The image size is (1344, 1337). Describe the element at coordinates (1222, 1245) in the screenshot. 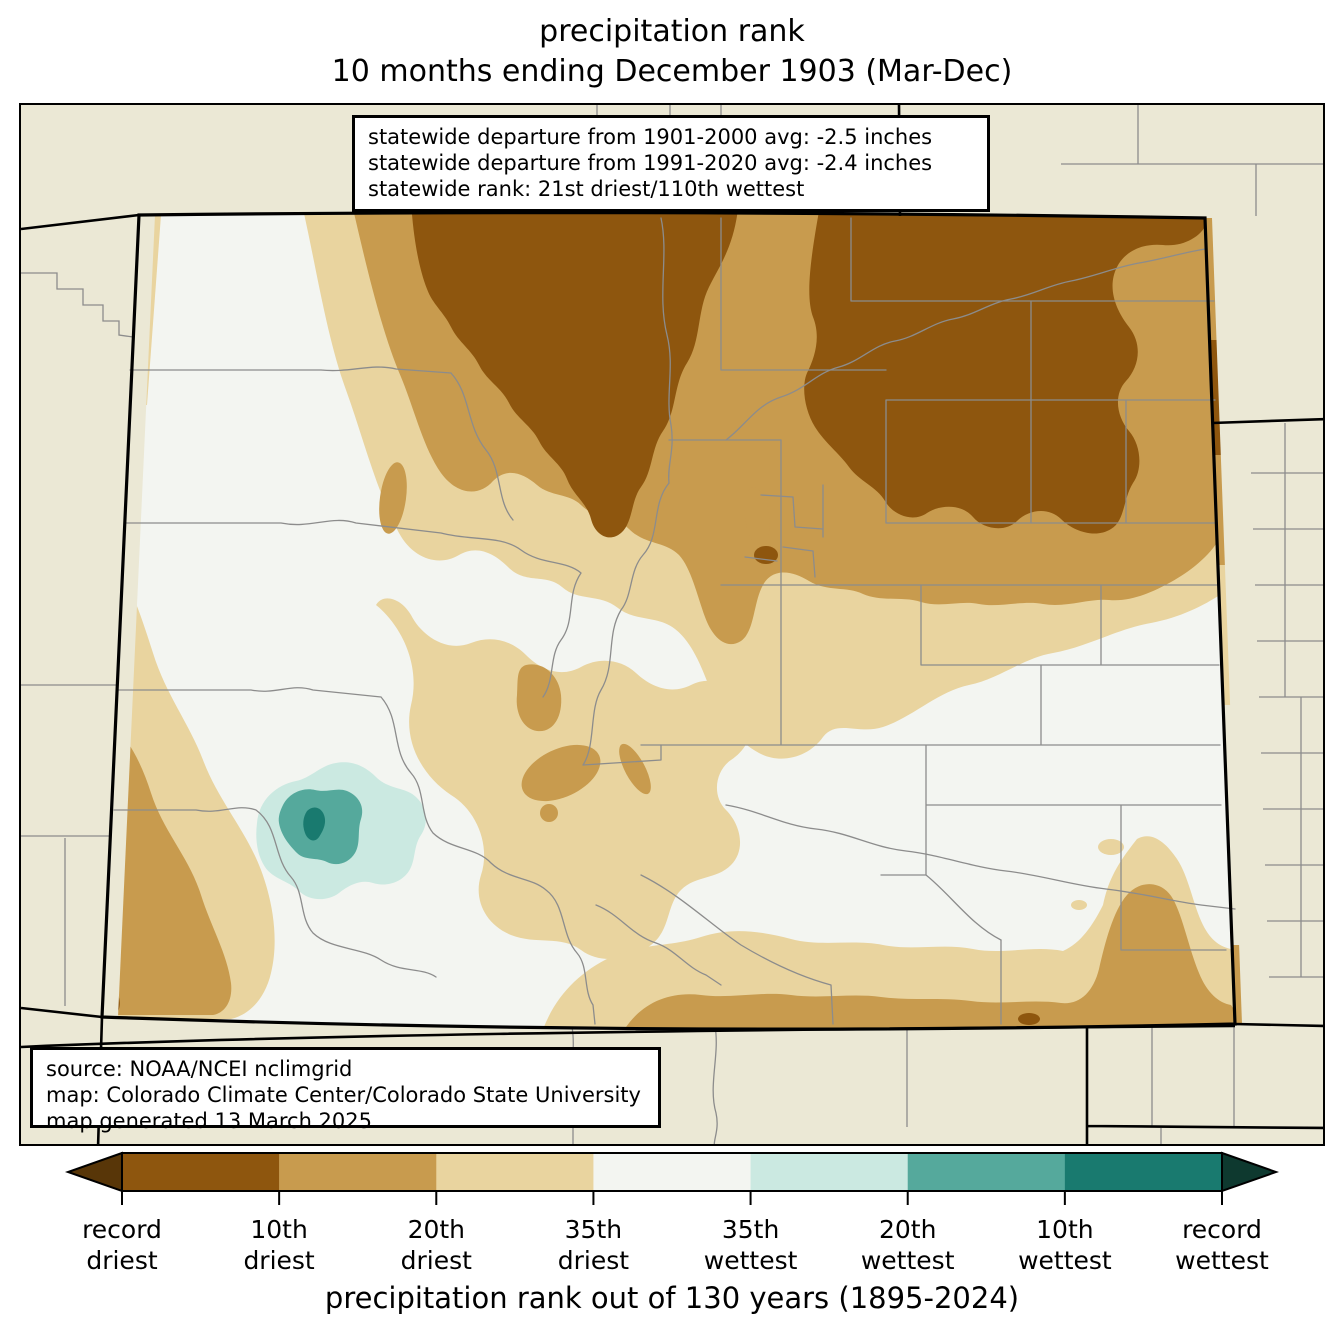

I see `colorbar-label-record-wettest: record wettest` at that location.